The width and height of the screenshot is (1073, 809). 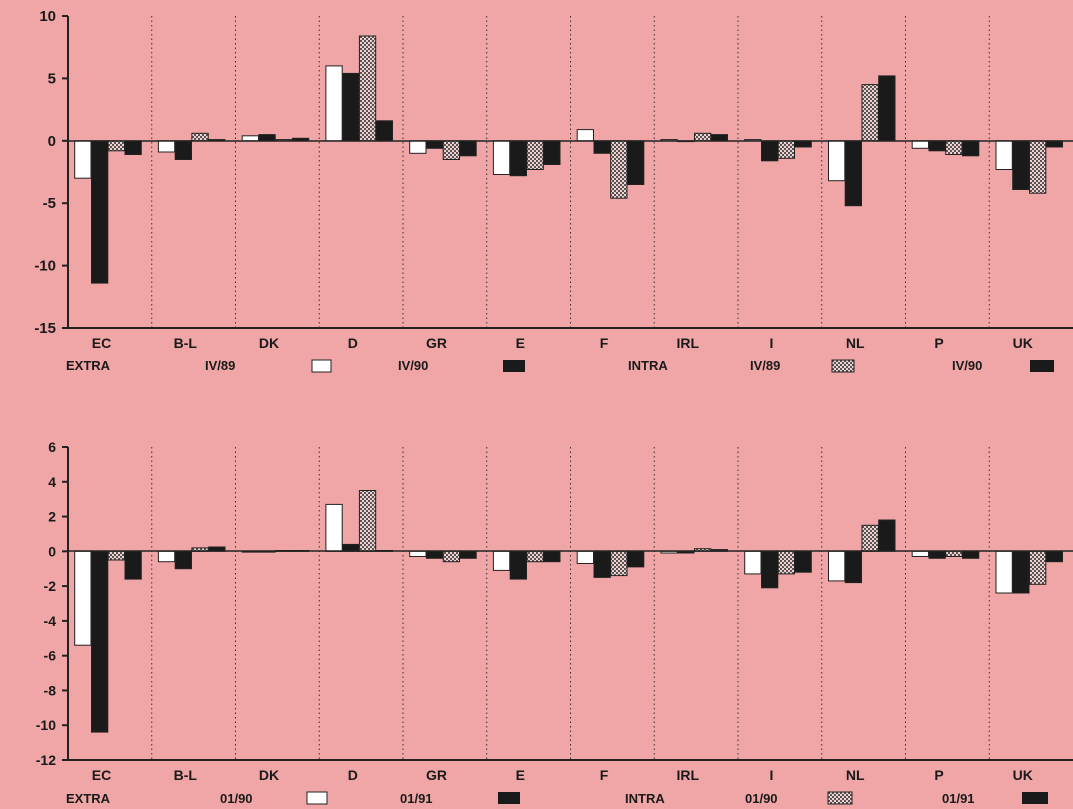 I want to click on legend-bottom-intra-label: INTRA, so click(x=645, y=798).